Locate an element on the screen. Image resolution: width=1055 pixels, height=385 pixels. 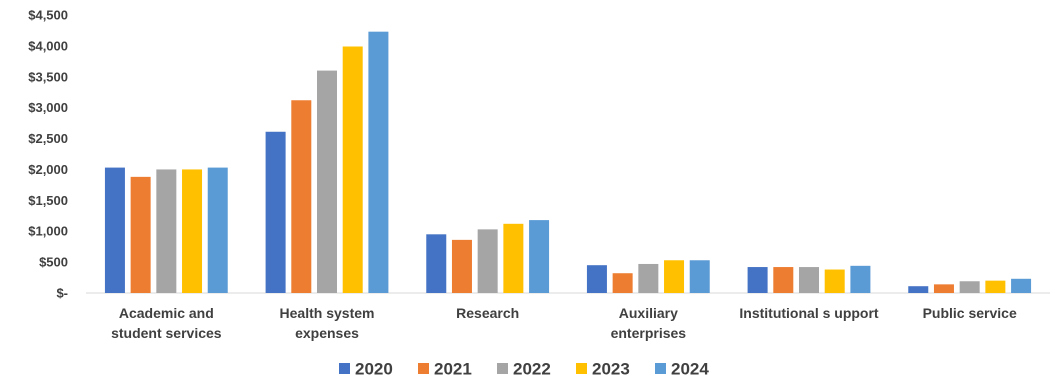
legend-label: 2022 is located at coordinates (532, 369).